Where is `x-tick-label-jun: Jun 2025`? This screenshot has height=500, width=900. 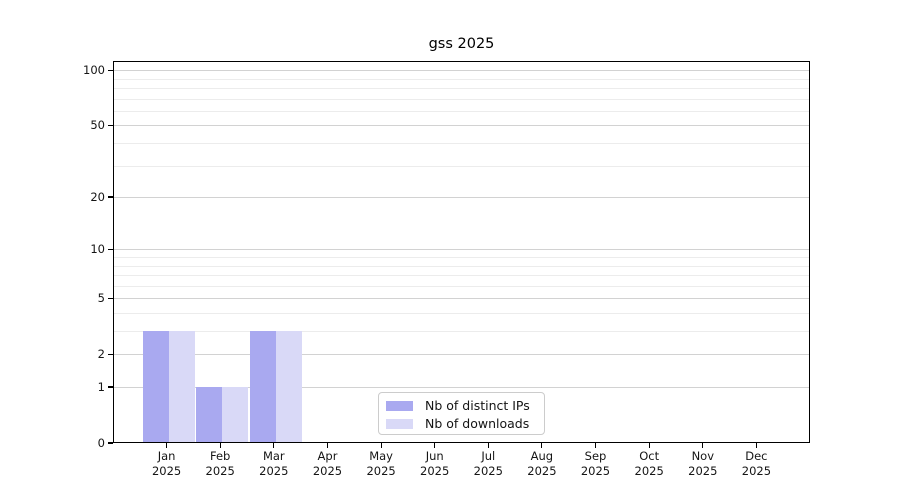 x-tick-label-jun: Jun 2025 is located at coordinates (435, 463).